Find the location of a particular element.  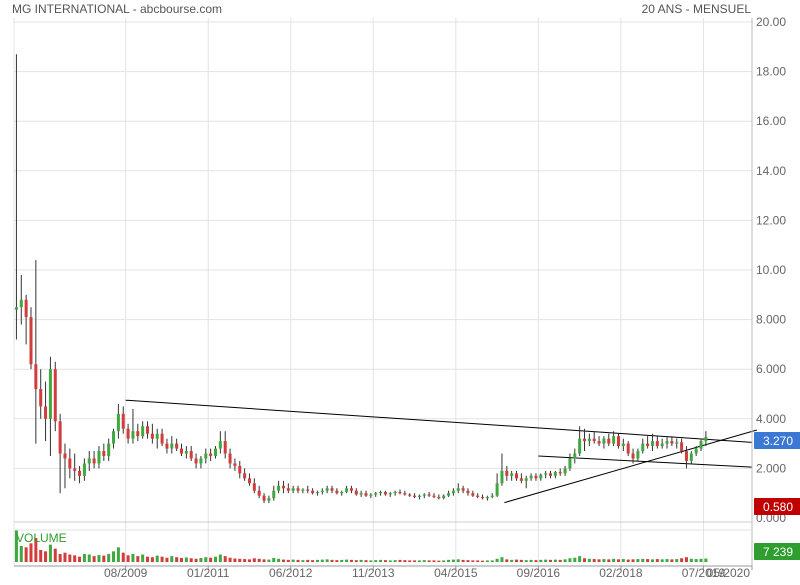

y-tick-label: 14.00 is located at coordinates (771, 171).